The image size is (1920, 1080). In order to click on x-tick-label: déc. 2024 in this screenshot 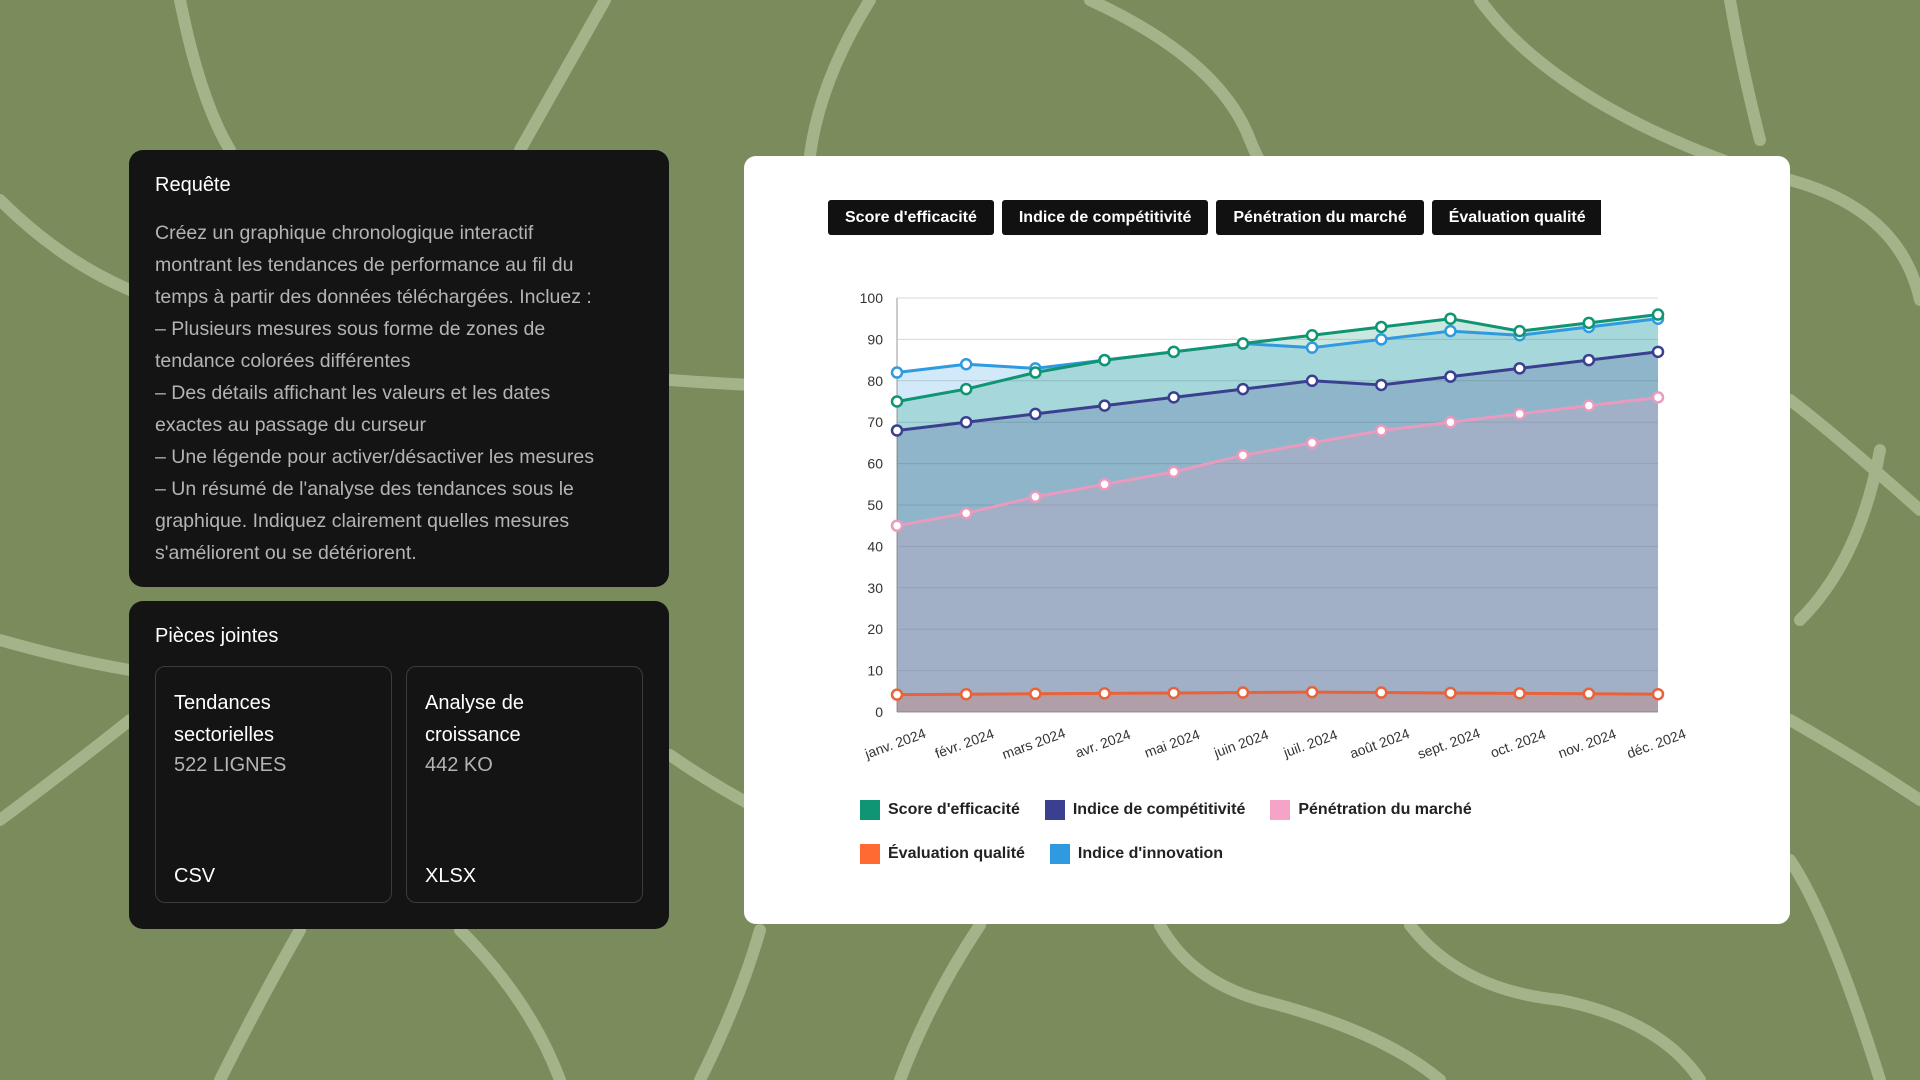, I will do `click(1656, 743)`.